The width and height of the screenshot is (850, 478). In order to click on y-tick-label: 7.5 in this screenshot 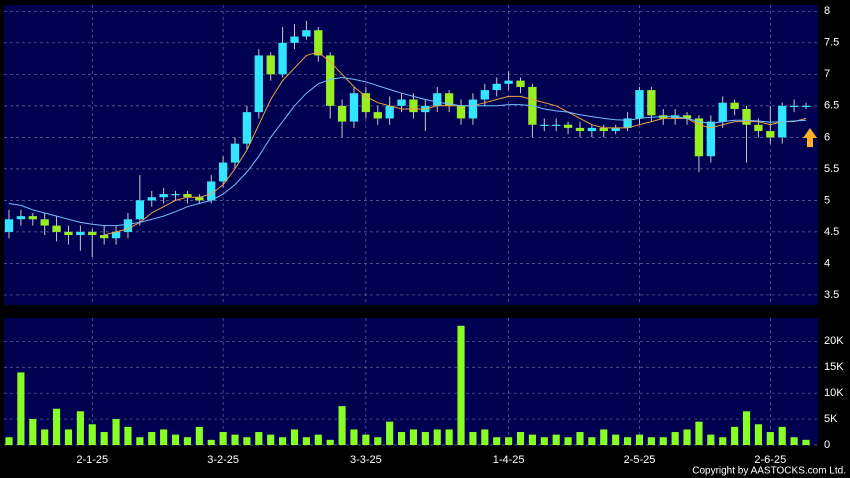, I will do `click(831, 43)`.